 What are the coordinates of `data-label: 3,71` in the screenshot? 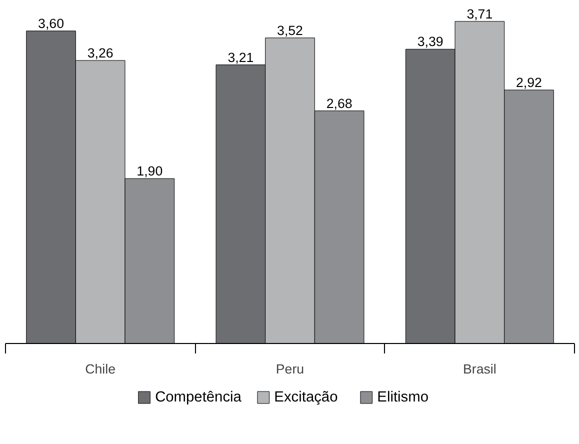 It's located at (479, 14).